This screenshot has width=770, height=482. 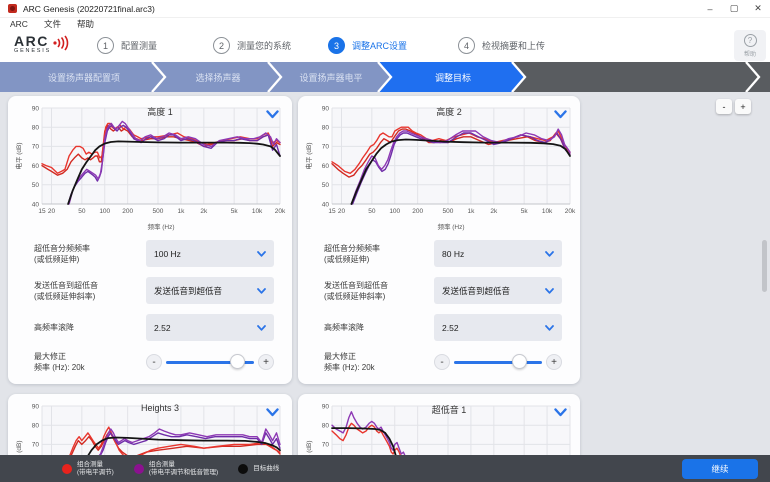 I want to click on vertical-scrollbar, so click(x=764, y=266).